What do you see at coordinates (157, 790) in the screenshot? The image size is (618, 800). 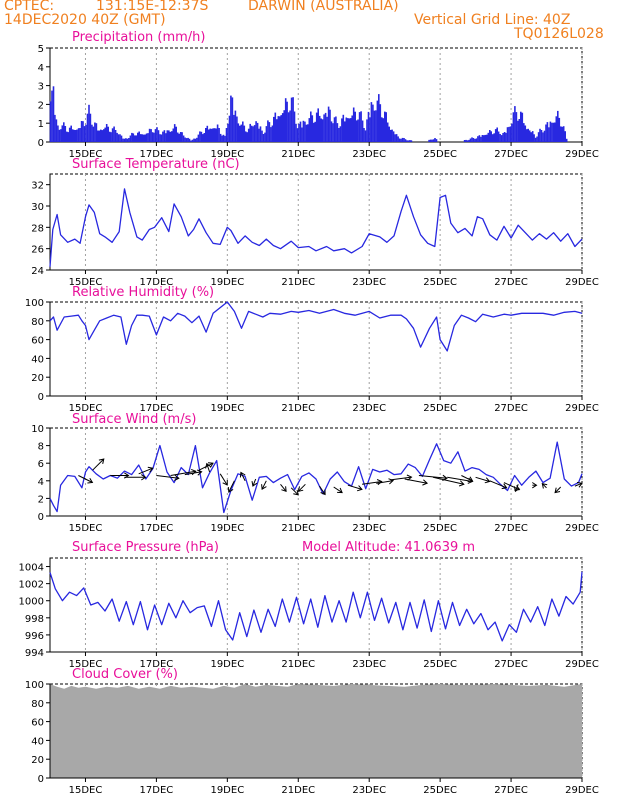 I see `cloud-x-tick-label: 17DEC` at bounding box center [157, 790].